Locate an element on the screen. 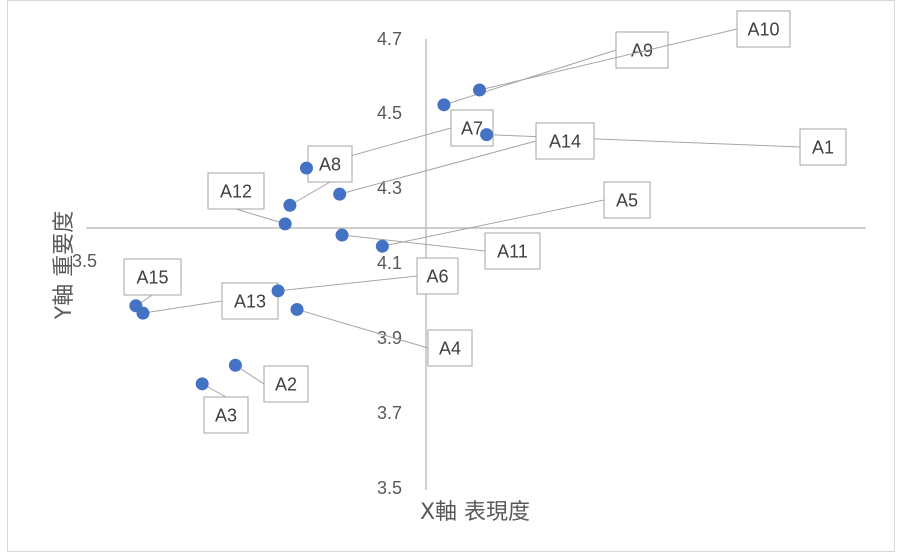 The height and width of the screenshot is (555, 898). x-tick-label: 3.5 is located at coordinates (84, 261).